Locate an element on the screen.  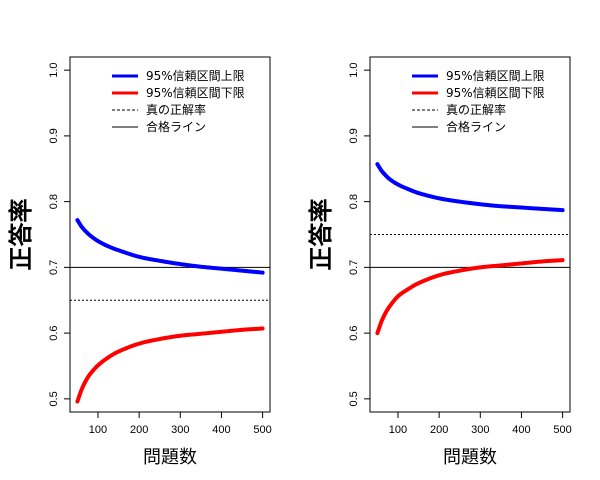
panel-left-series-lower is located at coordinates (170, 365).